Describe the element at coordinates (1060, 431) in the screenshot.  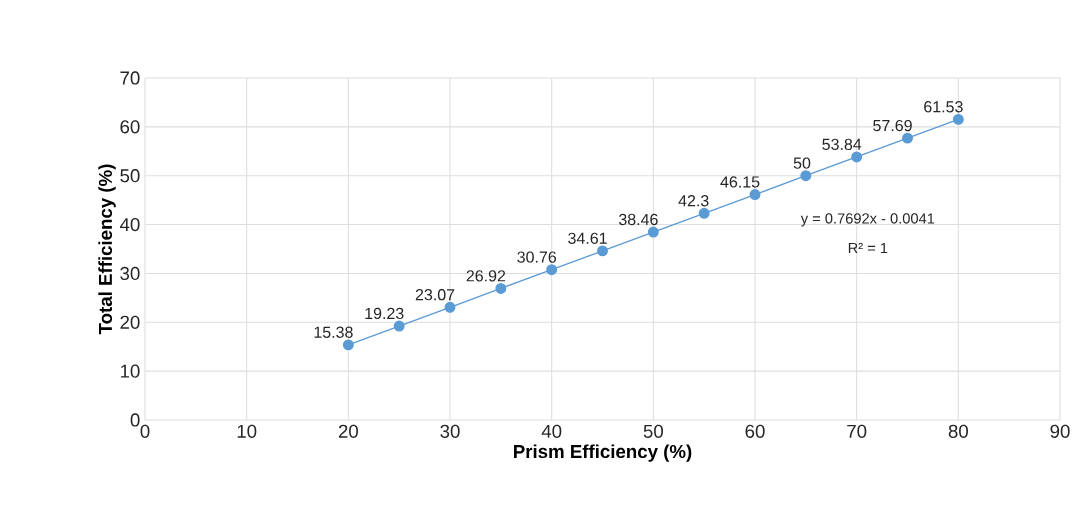
I see `x-tick-label: 90` at that location.